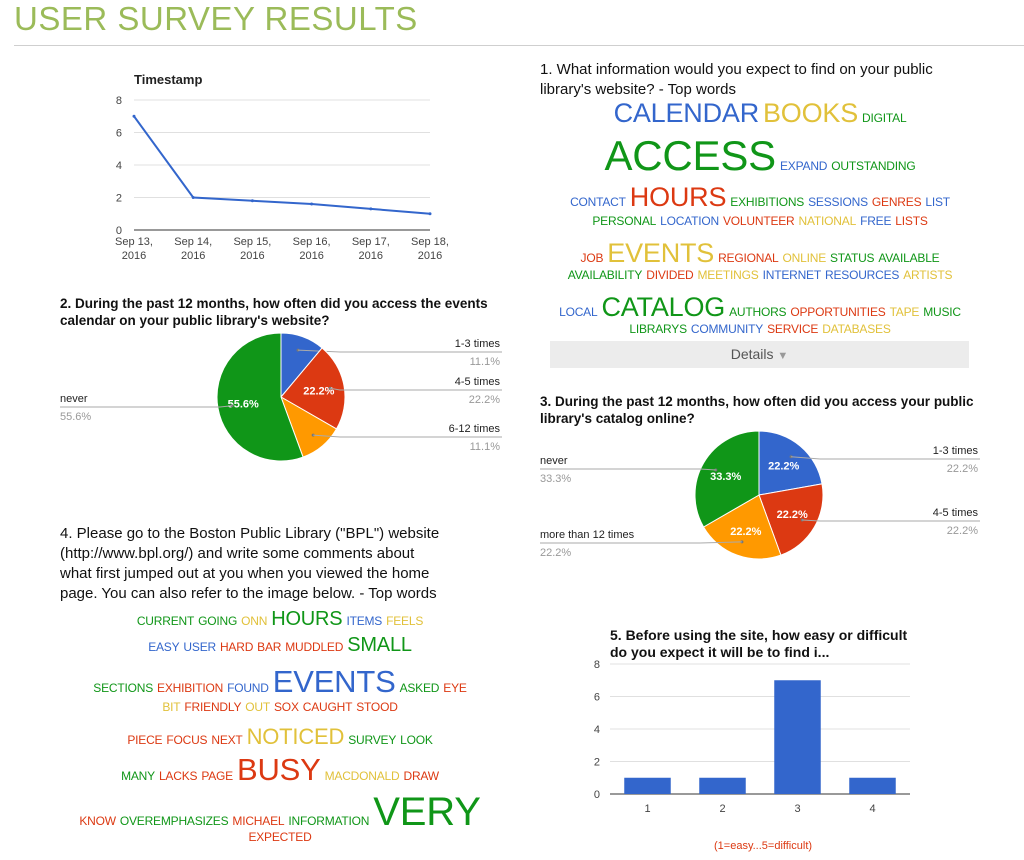 The height and width of the screenshot is (860, 1024). Describe the element at coordinates (647, 809) in the screenshot. I see `x-tick-label: 1` at that location.